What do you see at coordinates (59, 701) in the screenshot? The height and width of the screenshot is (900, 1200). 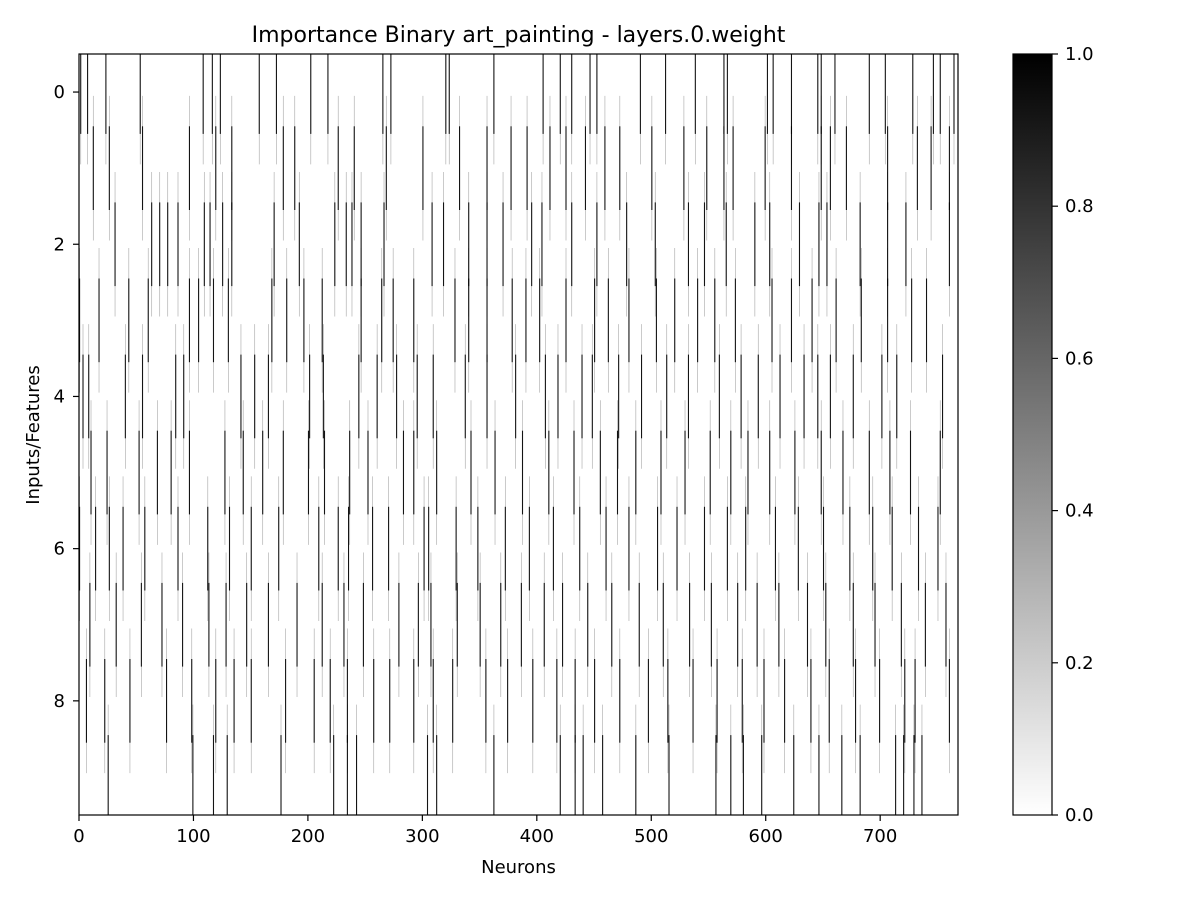 I see `y-tick-label: 8` at bounding box center [59, 701].